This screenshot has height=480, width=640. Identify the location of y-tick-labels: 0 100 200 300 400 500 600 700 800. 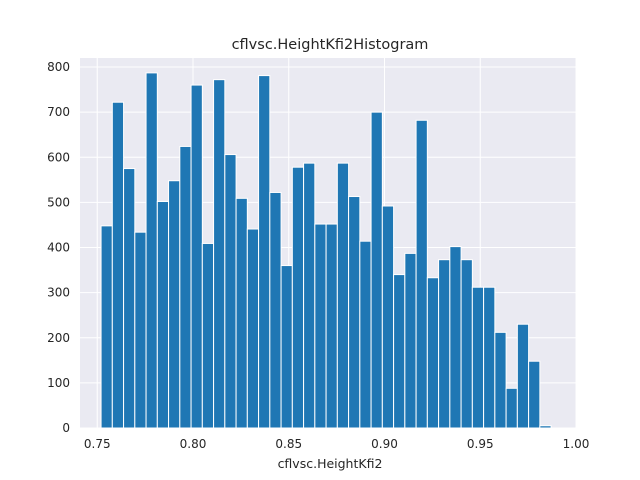
(58, 247).